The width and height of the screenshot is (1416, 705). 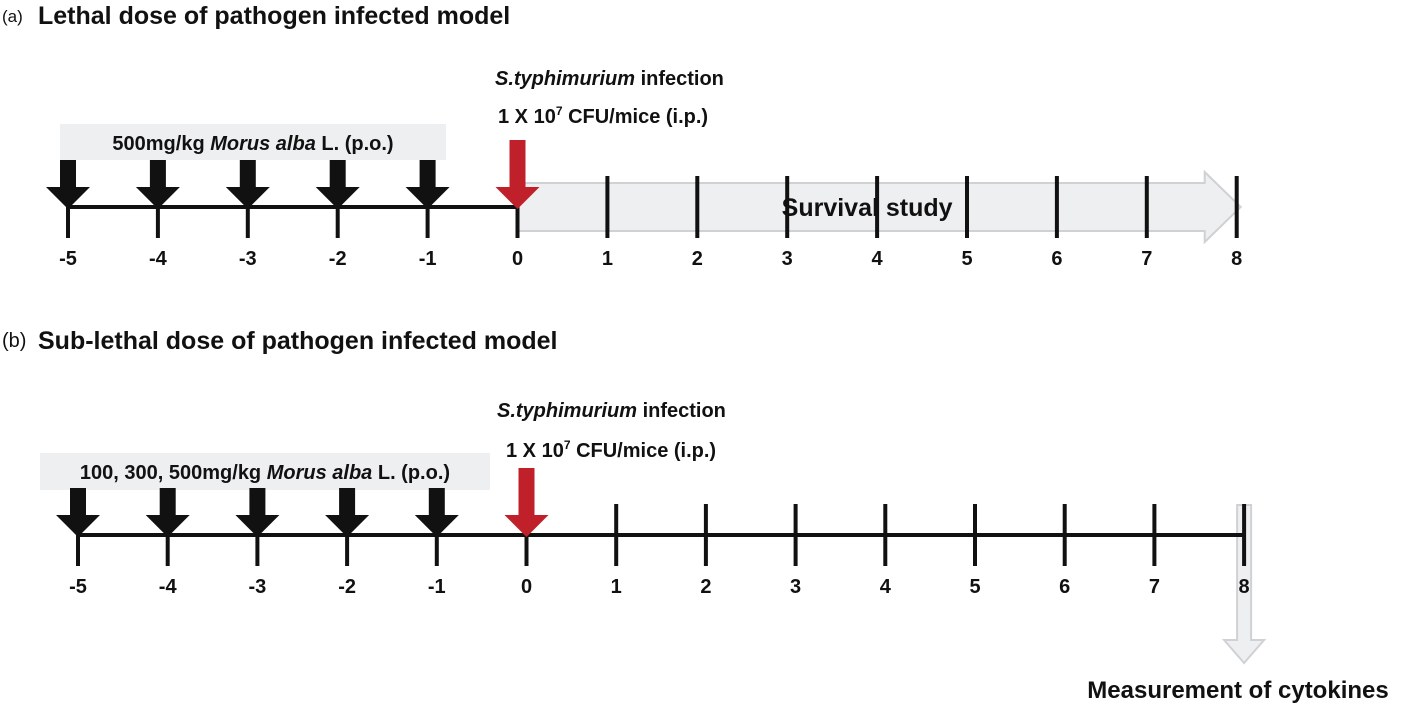 I want to click on panel-b-letter: (b), so click(x=14, y=341).